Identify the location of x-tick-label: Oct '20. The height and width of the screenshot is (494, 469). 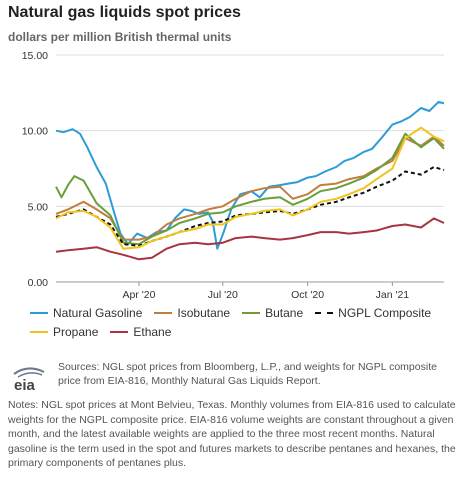
(307, 294).